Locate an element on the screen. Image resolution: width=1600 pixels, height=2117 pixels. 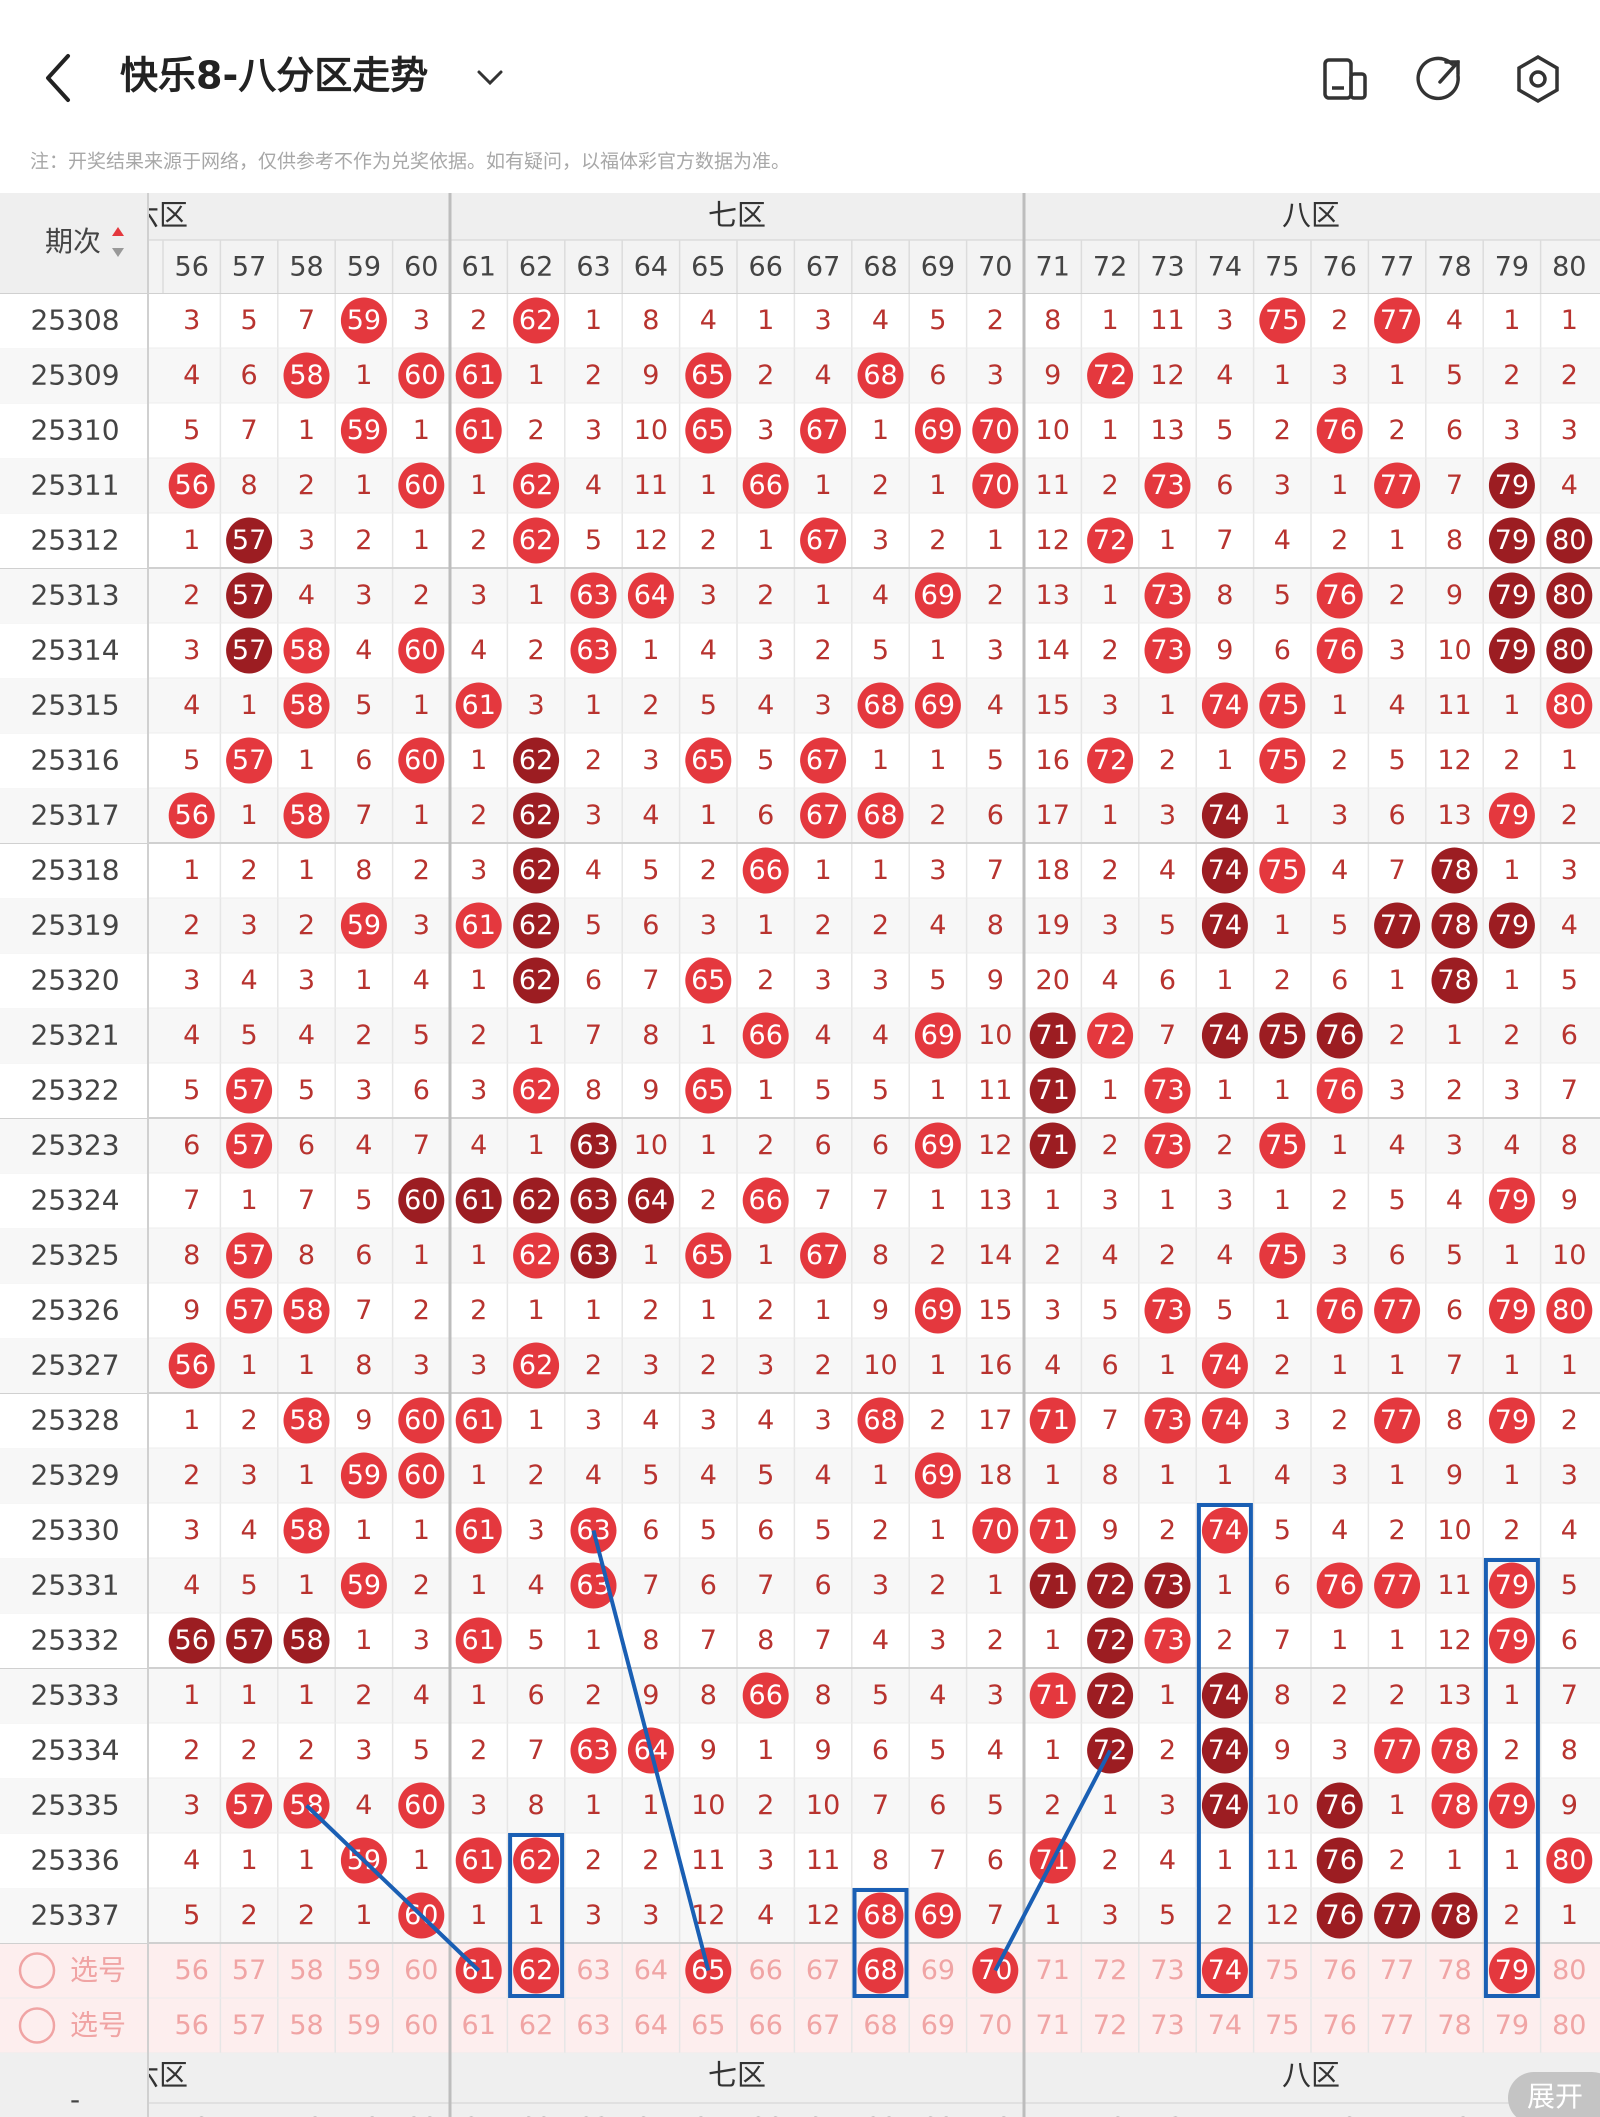
switch-icon is located at coordinates (1345, 79).